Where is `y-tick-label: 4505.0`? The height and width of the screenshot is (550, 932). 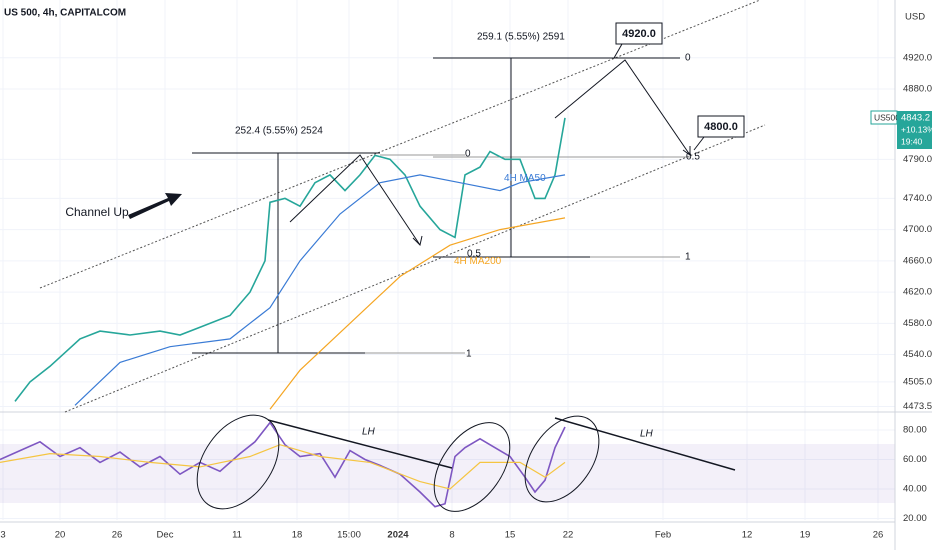 y-tick-label: 4505.0 is located at coordinates (917, 381).